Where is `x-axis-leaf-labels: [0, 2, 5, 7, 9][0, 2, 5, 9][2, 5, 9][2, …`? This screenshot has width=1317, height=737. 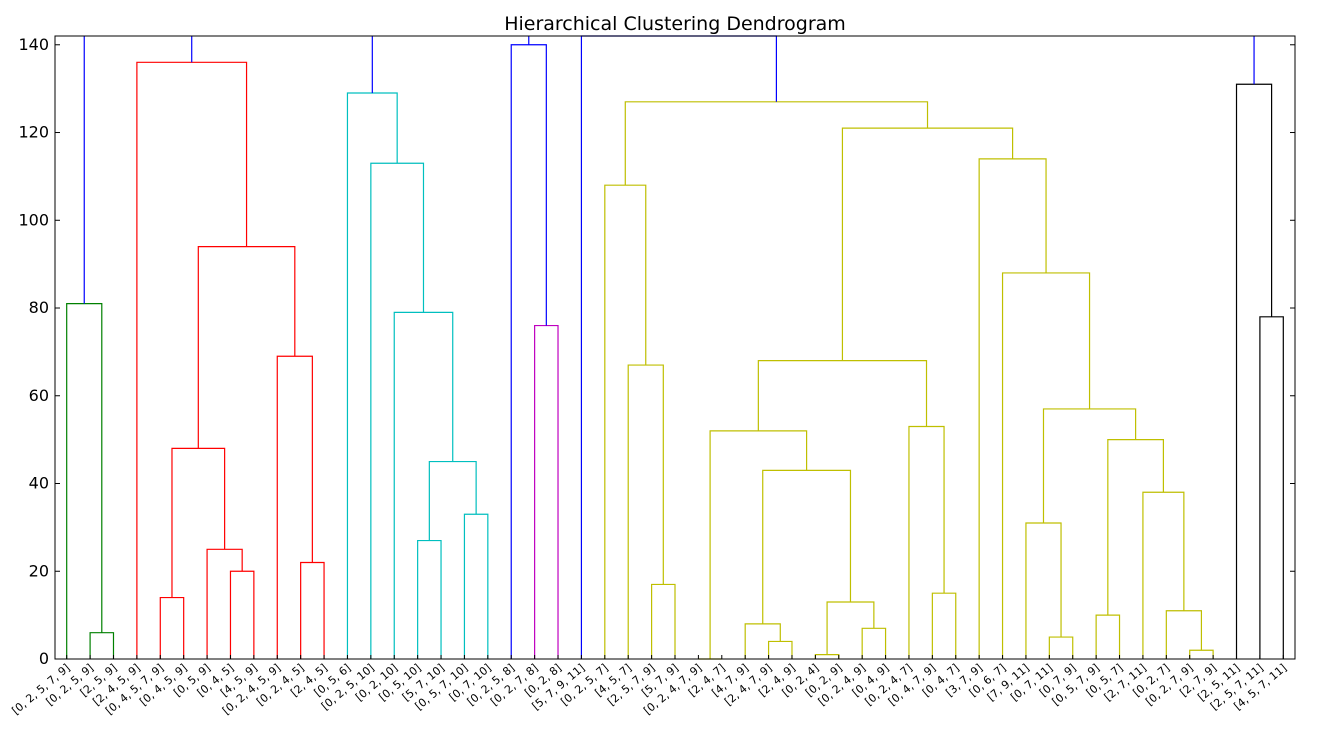 x-axis-leaf-labels: [0, 2, 5, 7, 9][0, 2, 5, 9][2, 5, 9][2, … is located at coordinates (649, 686).